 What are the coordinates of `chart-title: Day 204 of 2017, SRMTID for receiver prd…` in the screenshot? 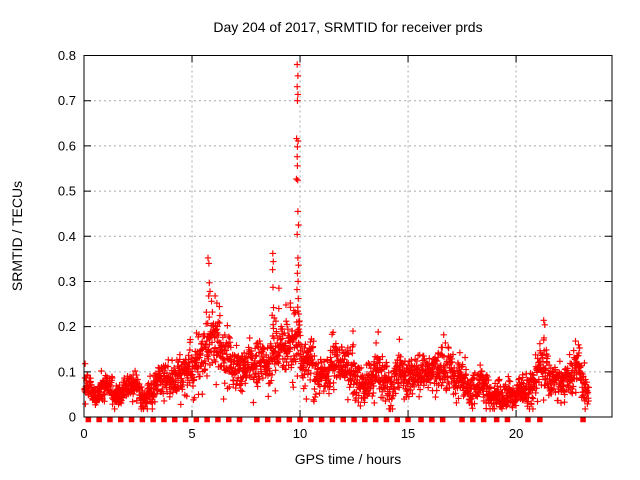 It's located at (348, 27).